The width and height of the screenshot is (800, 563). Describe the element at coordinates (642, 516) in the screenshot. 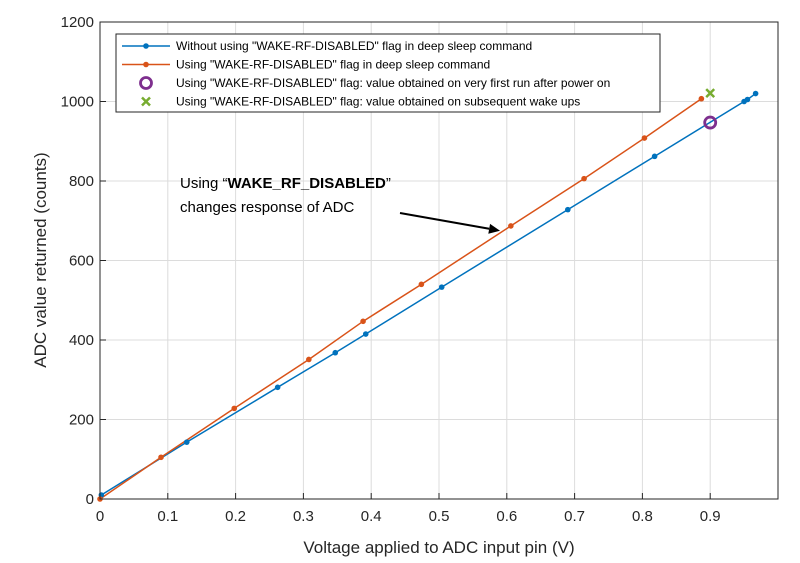

I see `x-tick-label: 0.8` at that location.